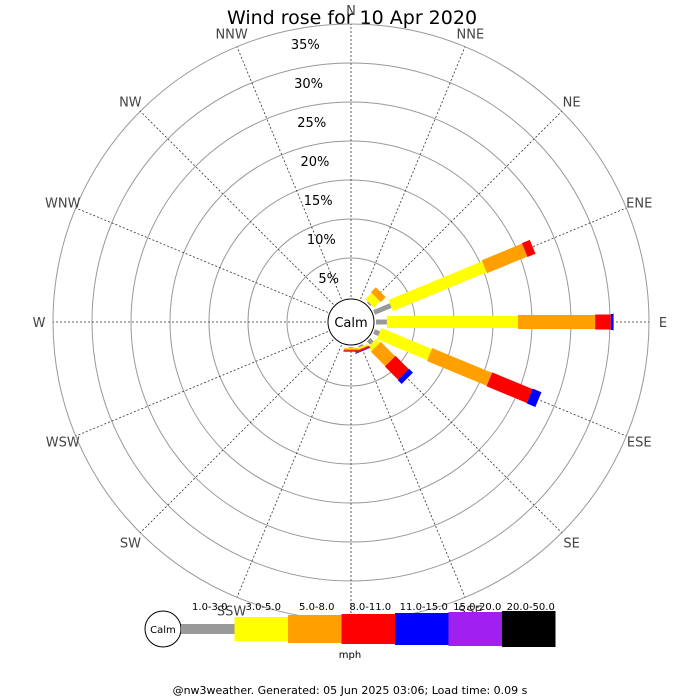 This screenshot has width=700, height=700. What do you see at coordinates (39, 323) in the screenshot?
I see `direction-label: W` at bounding box center [39, 323].